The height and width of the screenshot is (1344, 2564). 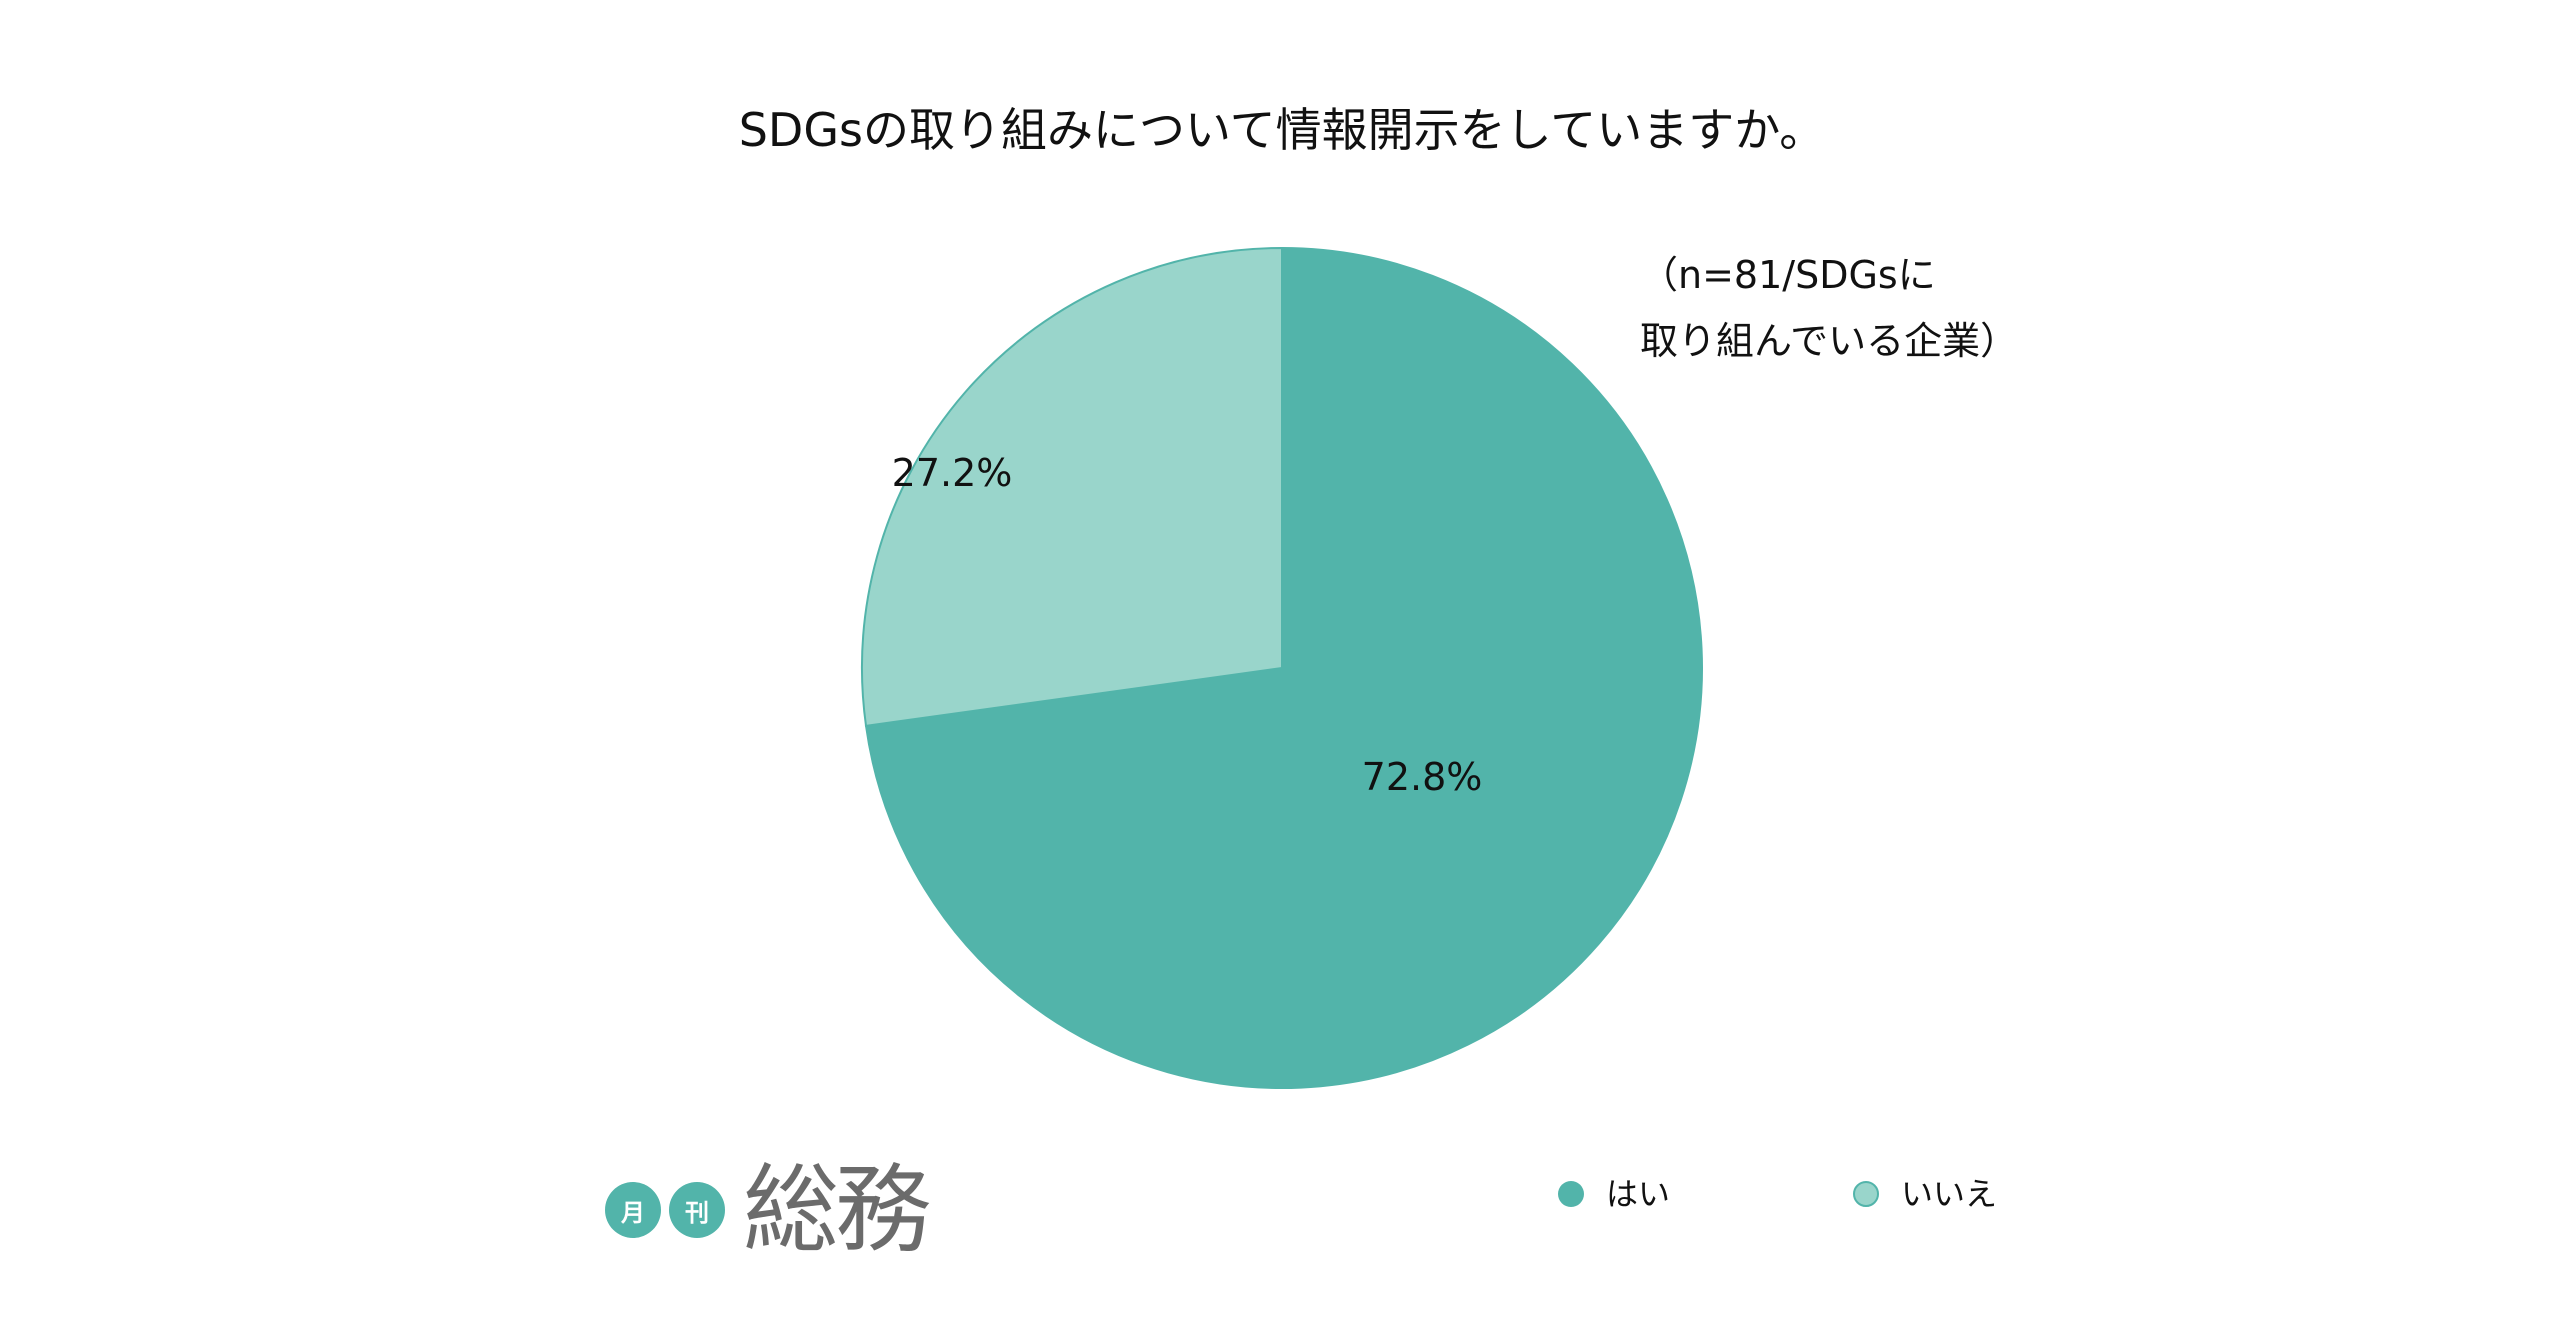 What do you see at coordinates (1422, 777) in the screenshot?
I see `slice-label-yes: 72.8%` at bounding box center [1422, 777].